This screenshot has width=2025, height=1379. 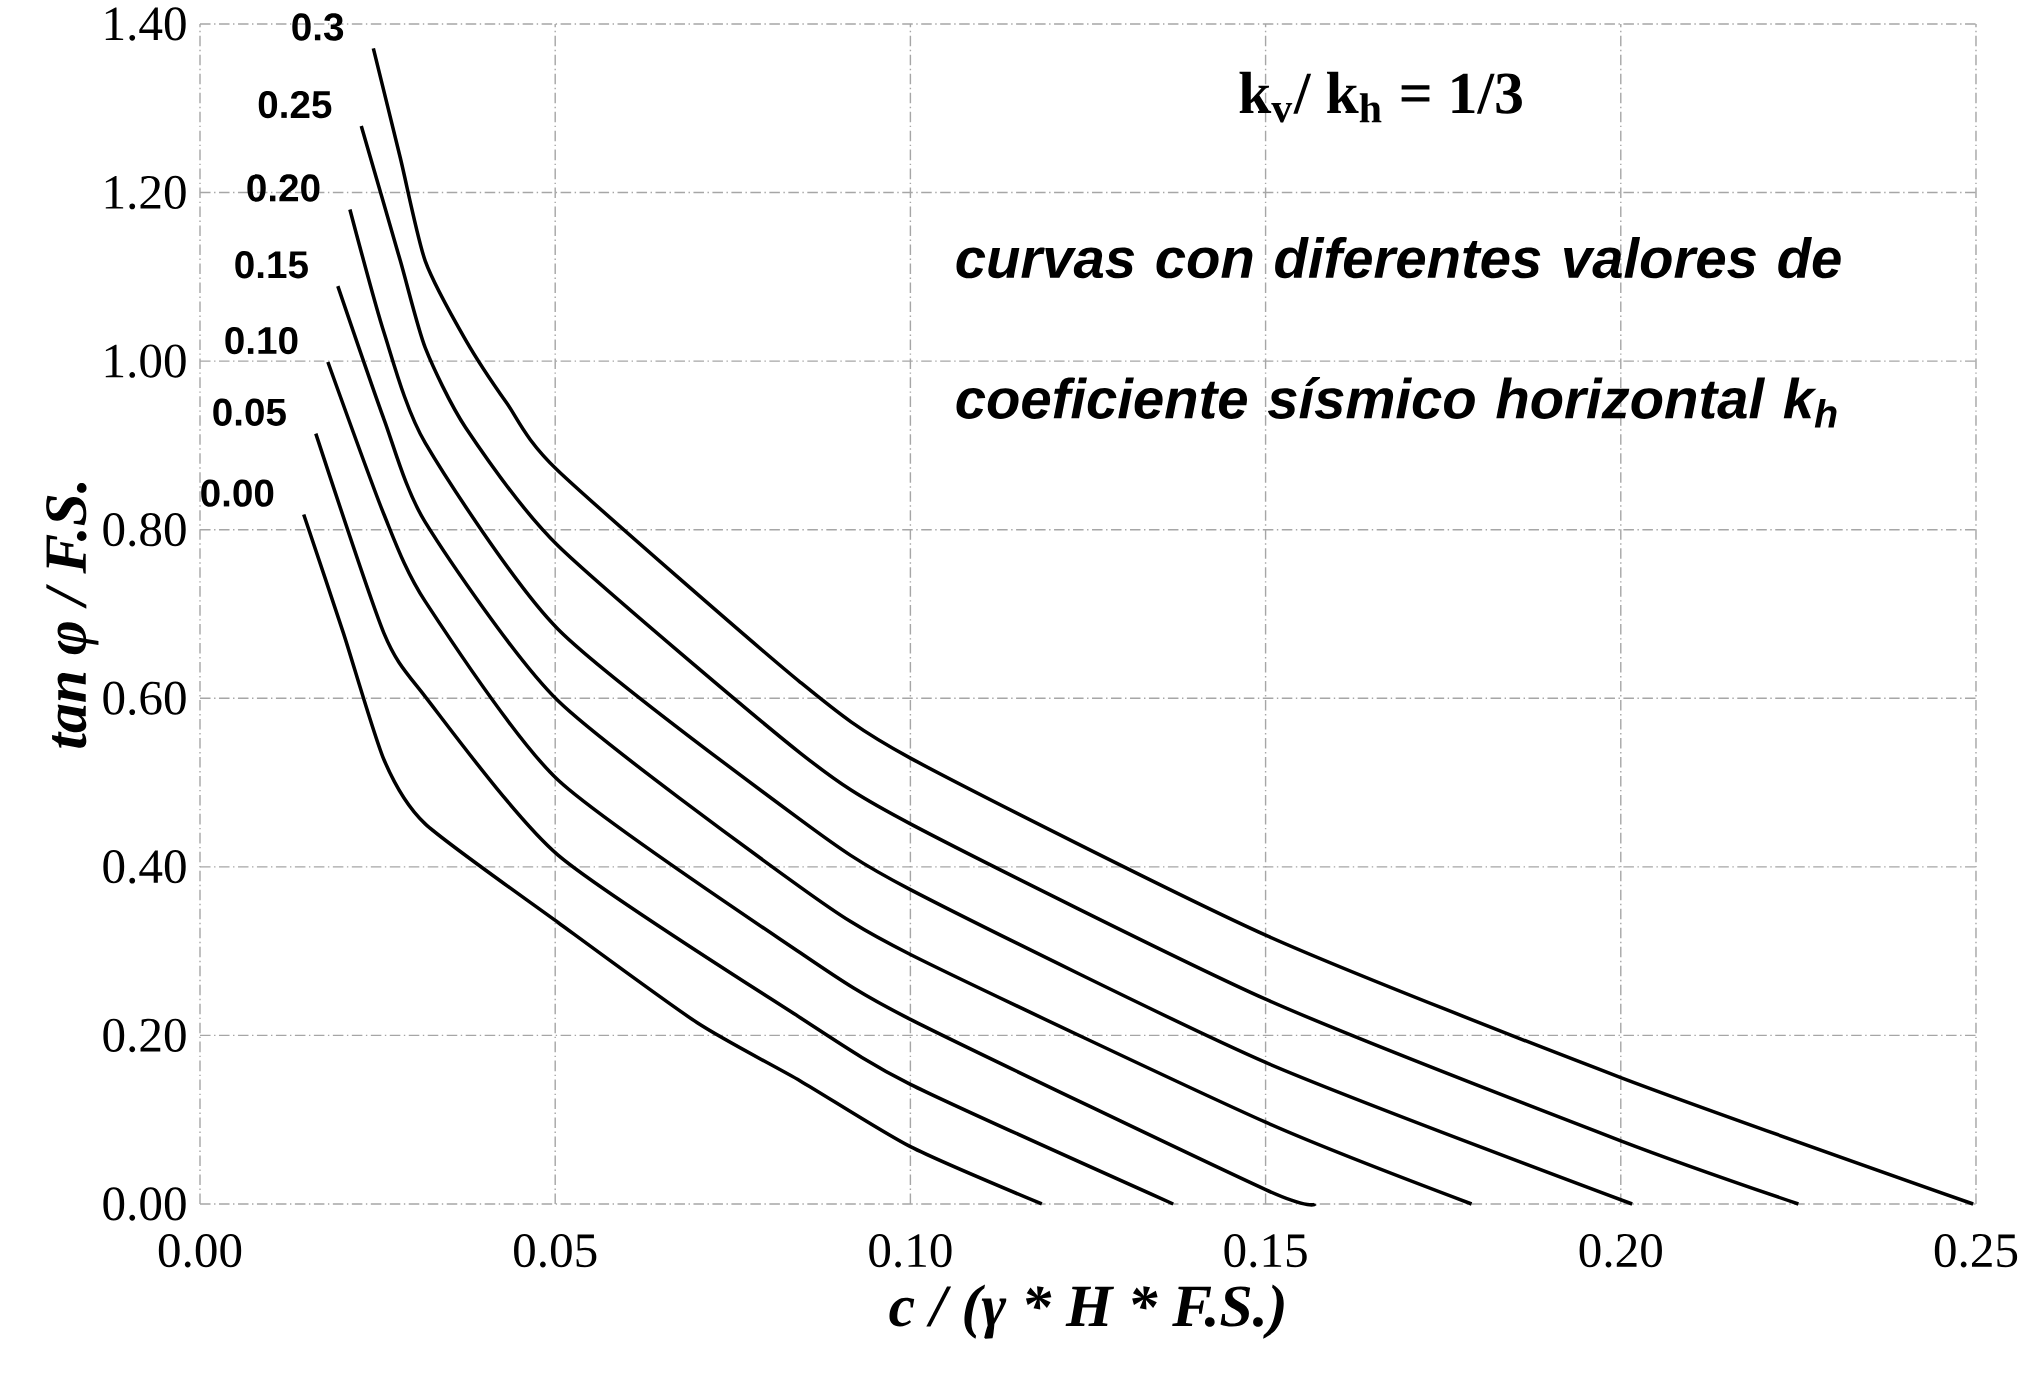 What do you see at coordinates (144, 698) in the screenshot?
I see `y-tick-label: 0.60` at bounding box center [144, 698].